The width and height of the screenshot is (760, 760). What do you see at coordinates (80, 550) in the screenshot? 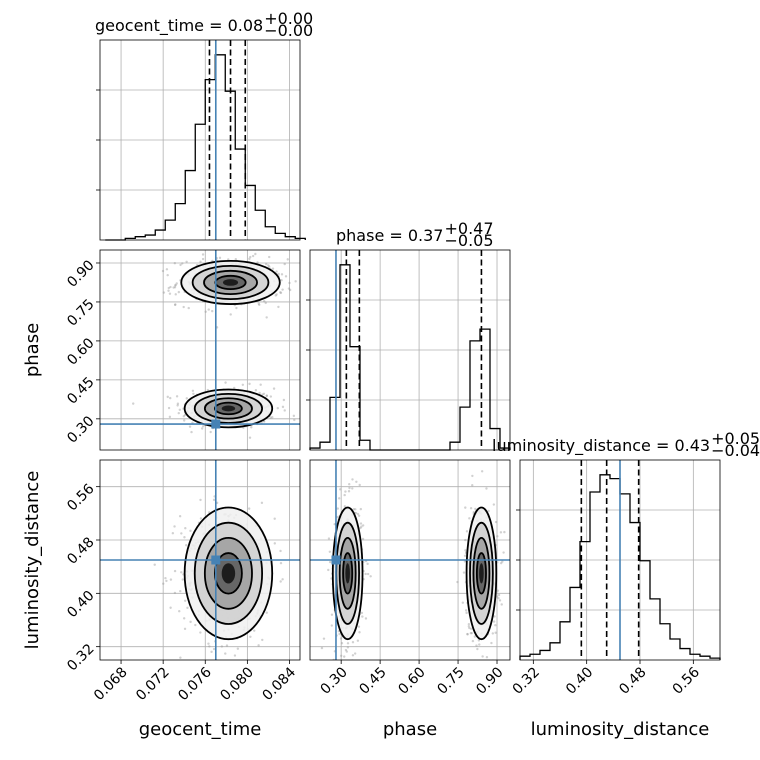
I see `y-tick-label: 0.48` at bounding box center [80, 550].